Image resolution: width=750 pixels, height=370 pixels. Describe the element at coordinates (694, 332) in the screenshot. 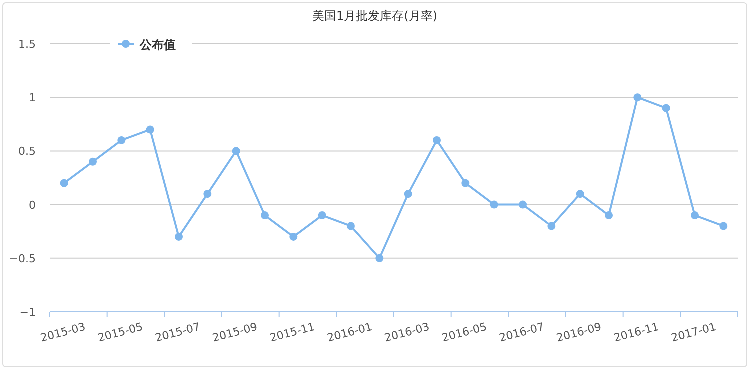

I see `x-tick-label: 2017-01` at that location.